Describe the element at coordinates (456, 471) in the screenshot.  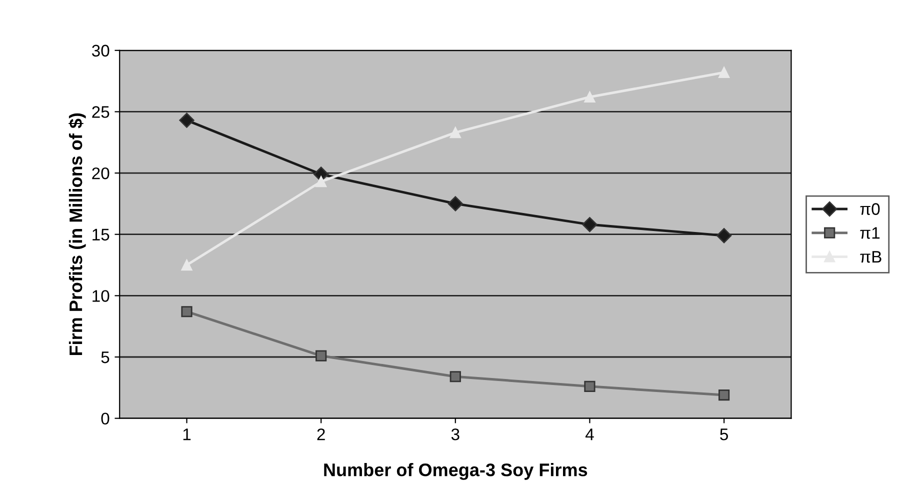
I see `x-axis-title: Number of Omega-3 Soy Firms` at that location.